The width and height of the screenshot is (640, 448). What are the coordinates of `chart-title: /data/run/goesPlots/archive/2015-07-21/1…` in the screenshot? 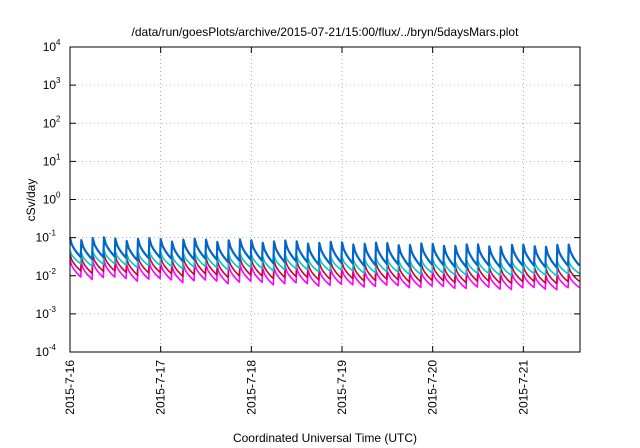 It's located at (326, 32).